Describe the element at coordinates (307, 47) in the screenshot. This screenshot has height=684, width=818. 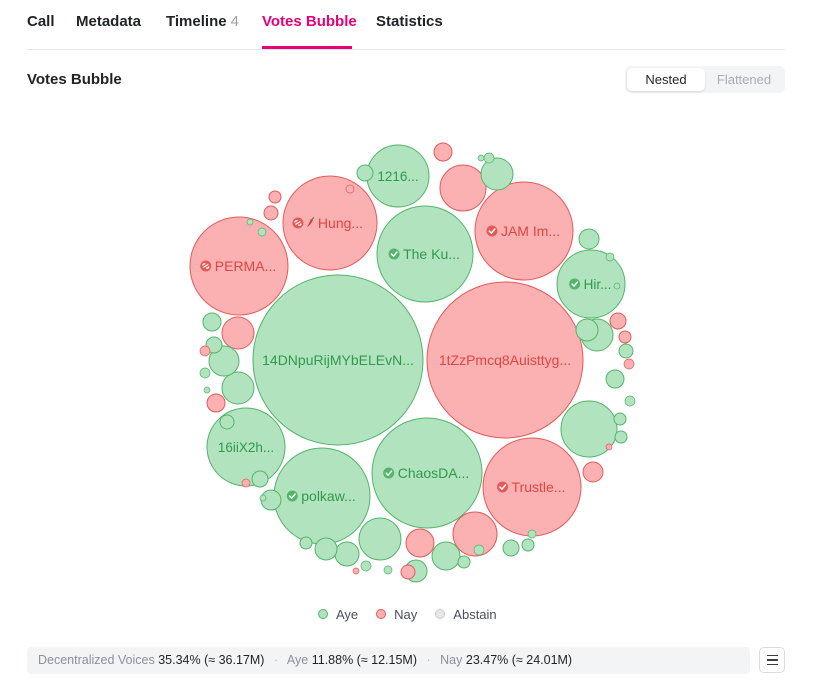
I see `active-tab-indicator` at that location.